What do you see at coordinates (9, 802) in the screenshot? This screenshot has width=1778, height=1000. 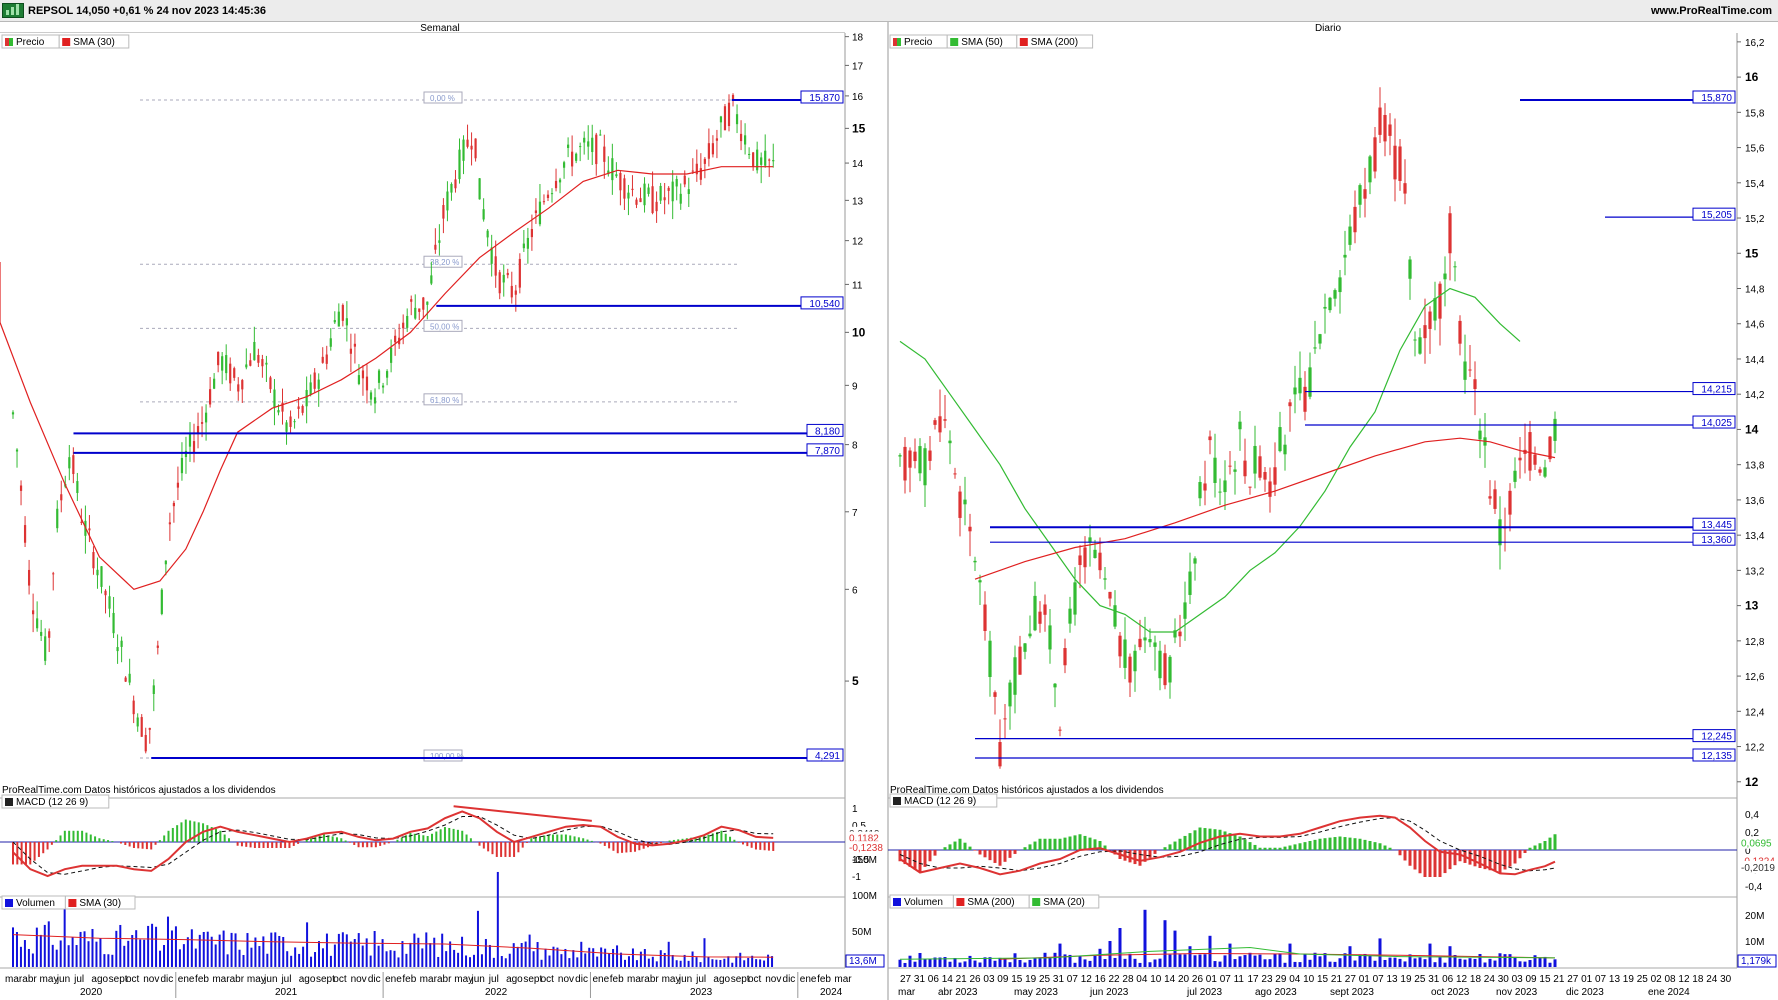 I see `left-macd-legend-swatch` at bounding box center [9, 802].